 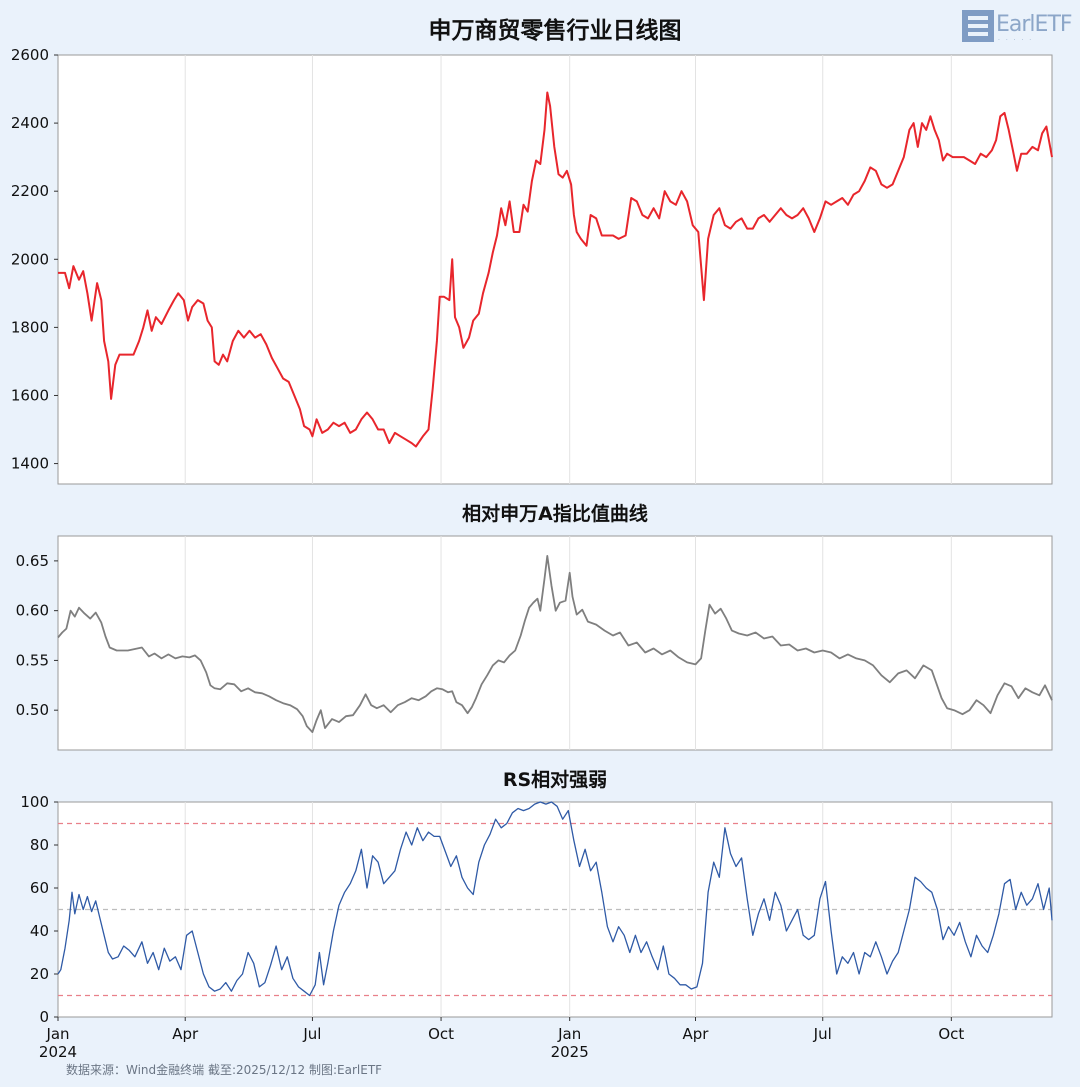 I want to click on chart-title-3: RS相对强弱, so click(x=555, y=779).